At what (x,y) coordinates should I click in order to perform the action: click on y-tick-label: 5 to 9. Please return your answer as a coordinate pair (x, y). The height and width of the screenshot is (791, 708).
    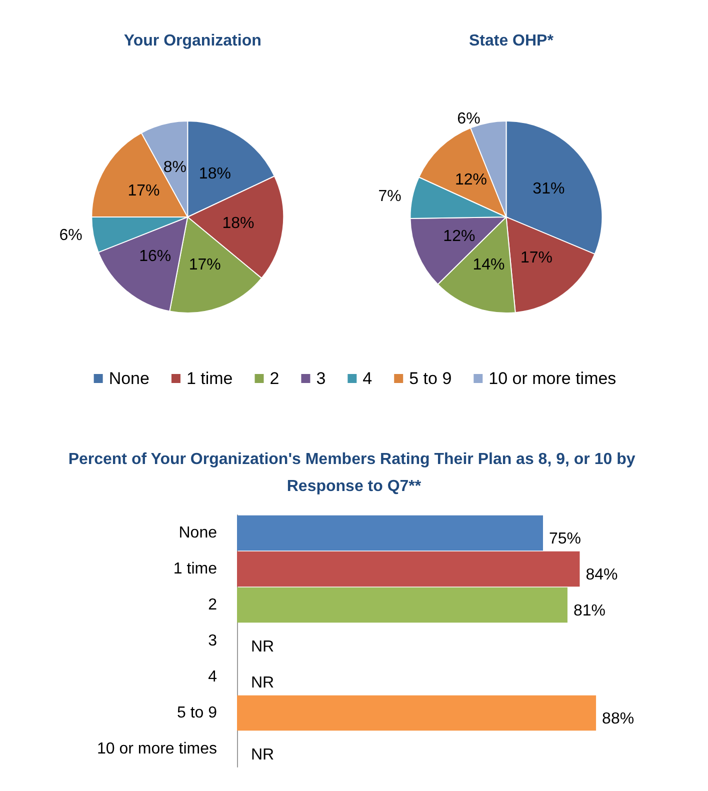
    Looking at the image, I should click on (197, 713).